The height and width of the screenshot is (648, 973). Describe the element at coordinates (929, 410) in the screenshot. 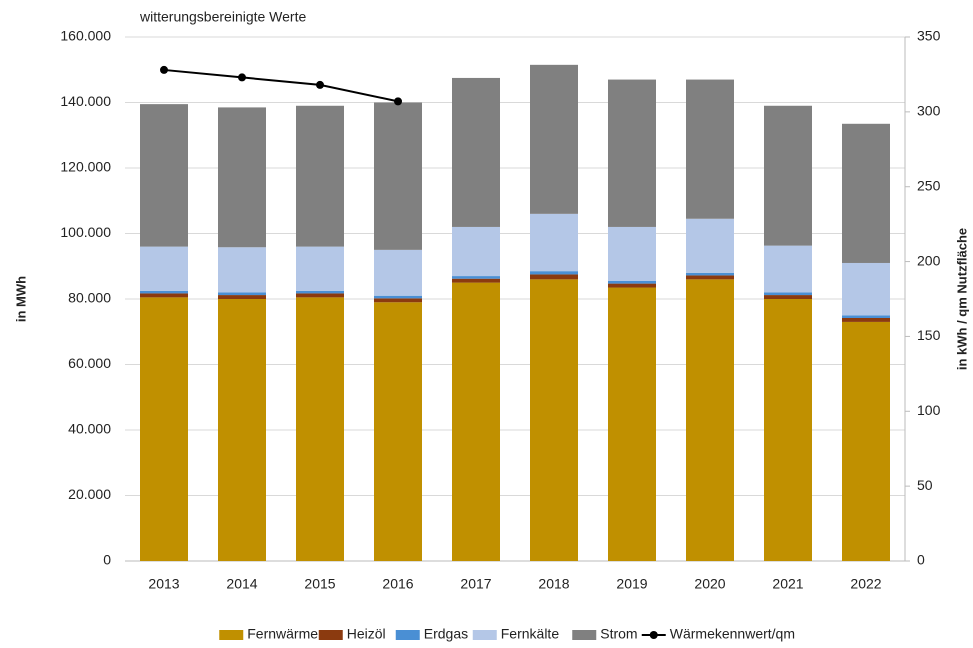

I see `y2-tick-label: 100` at that location.